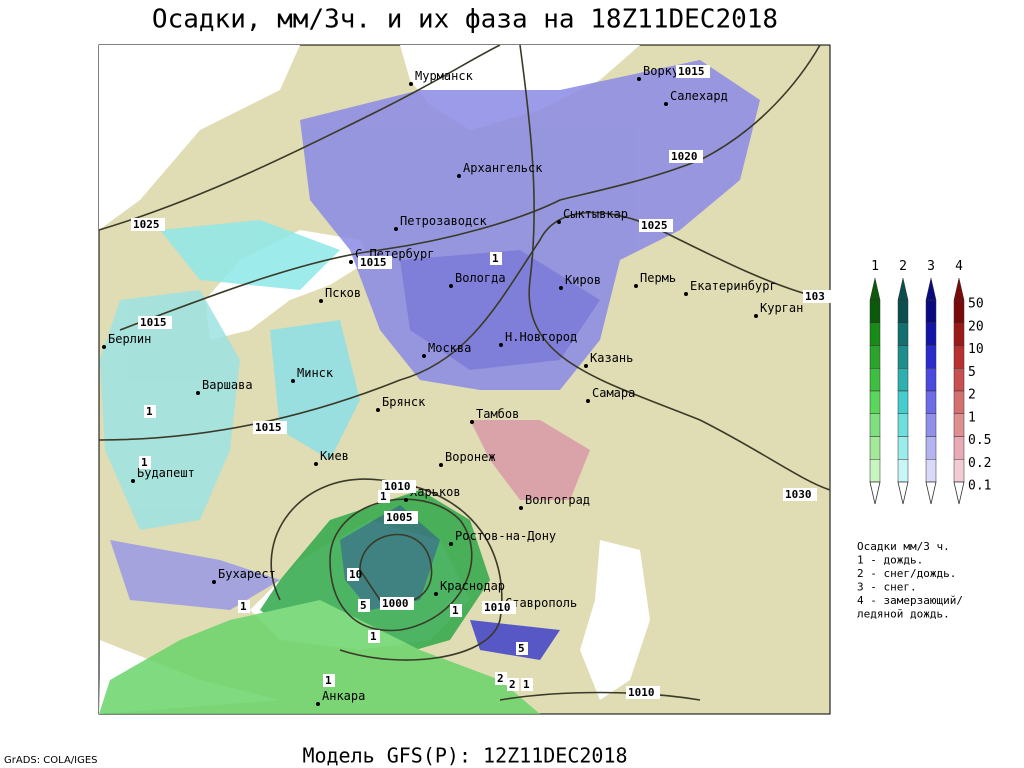 The image size is (1024, 768). Describe the element at coordinates (972, 395) in the screenshot. I see `level-label: 2` at that location.